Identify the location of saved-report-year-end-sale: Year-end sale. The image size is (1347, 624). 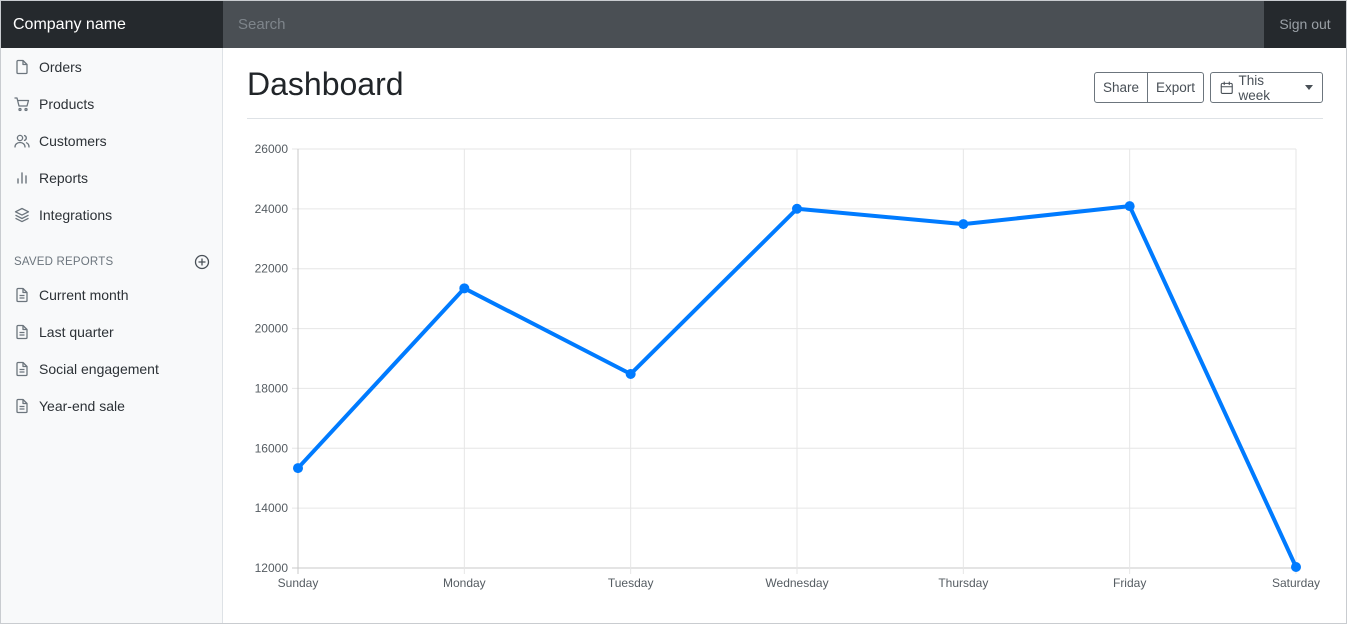
(111, 405).